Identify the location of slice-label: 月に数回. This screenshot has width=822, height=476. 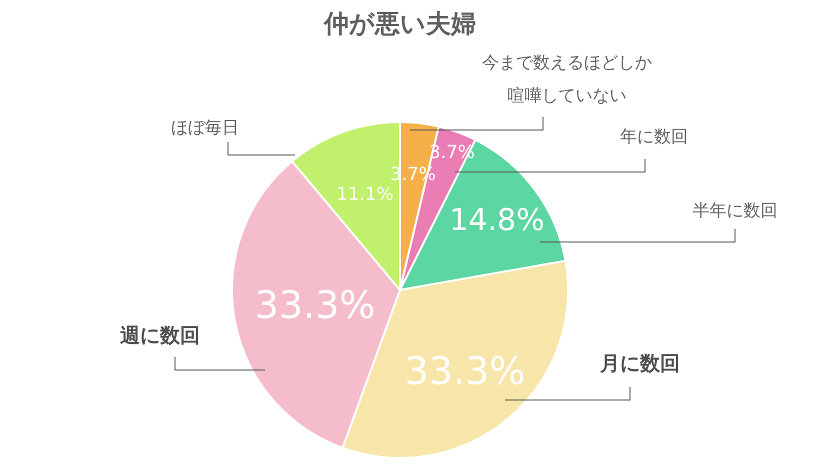
(639, 363).